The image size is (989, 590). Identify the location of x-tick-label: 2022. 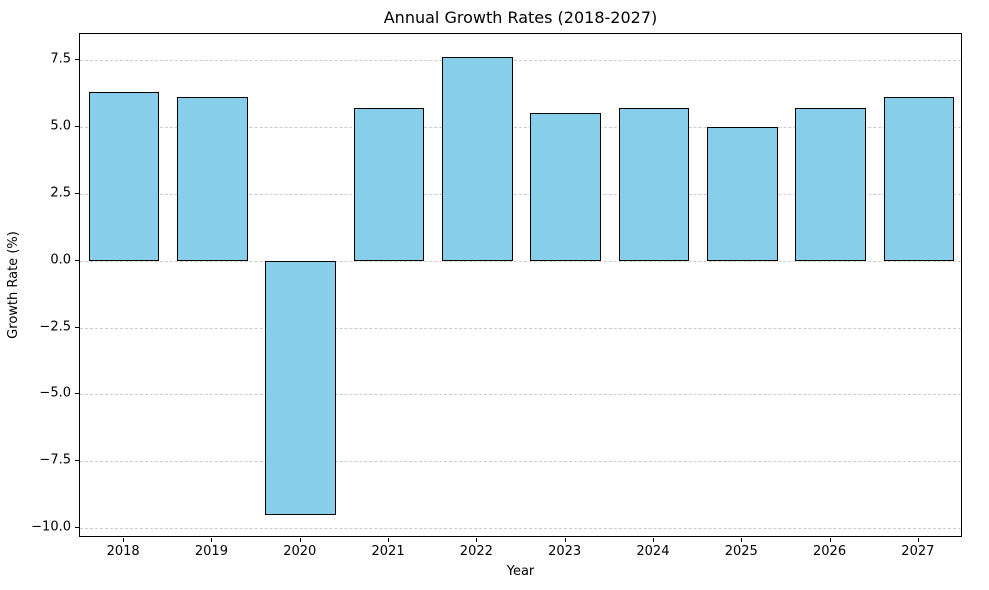
(476, 551).